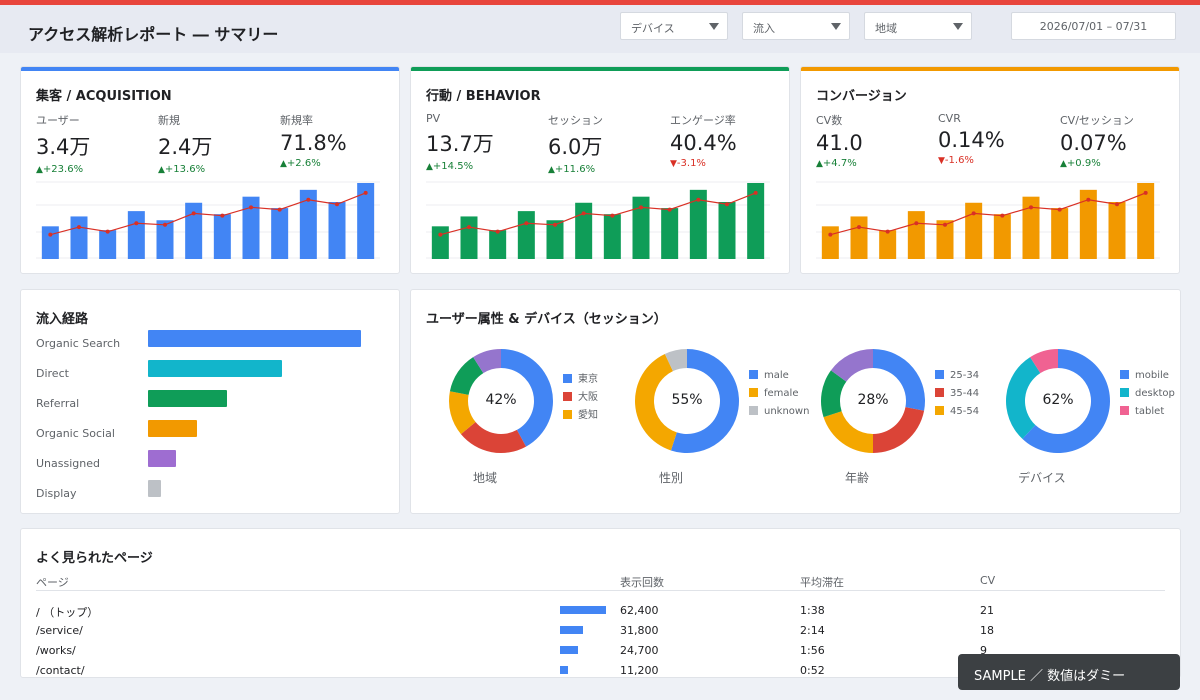 This screenshot has width=1200, height=700. Describe the element at coordinates (161, 170) in the screenshot. I see `triangle-up-icon: ▲` at that location.